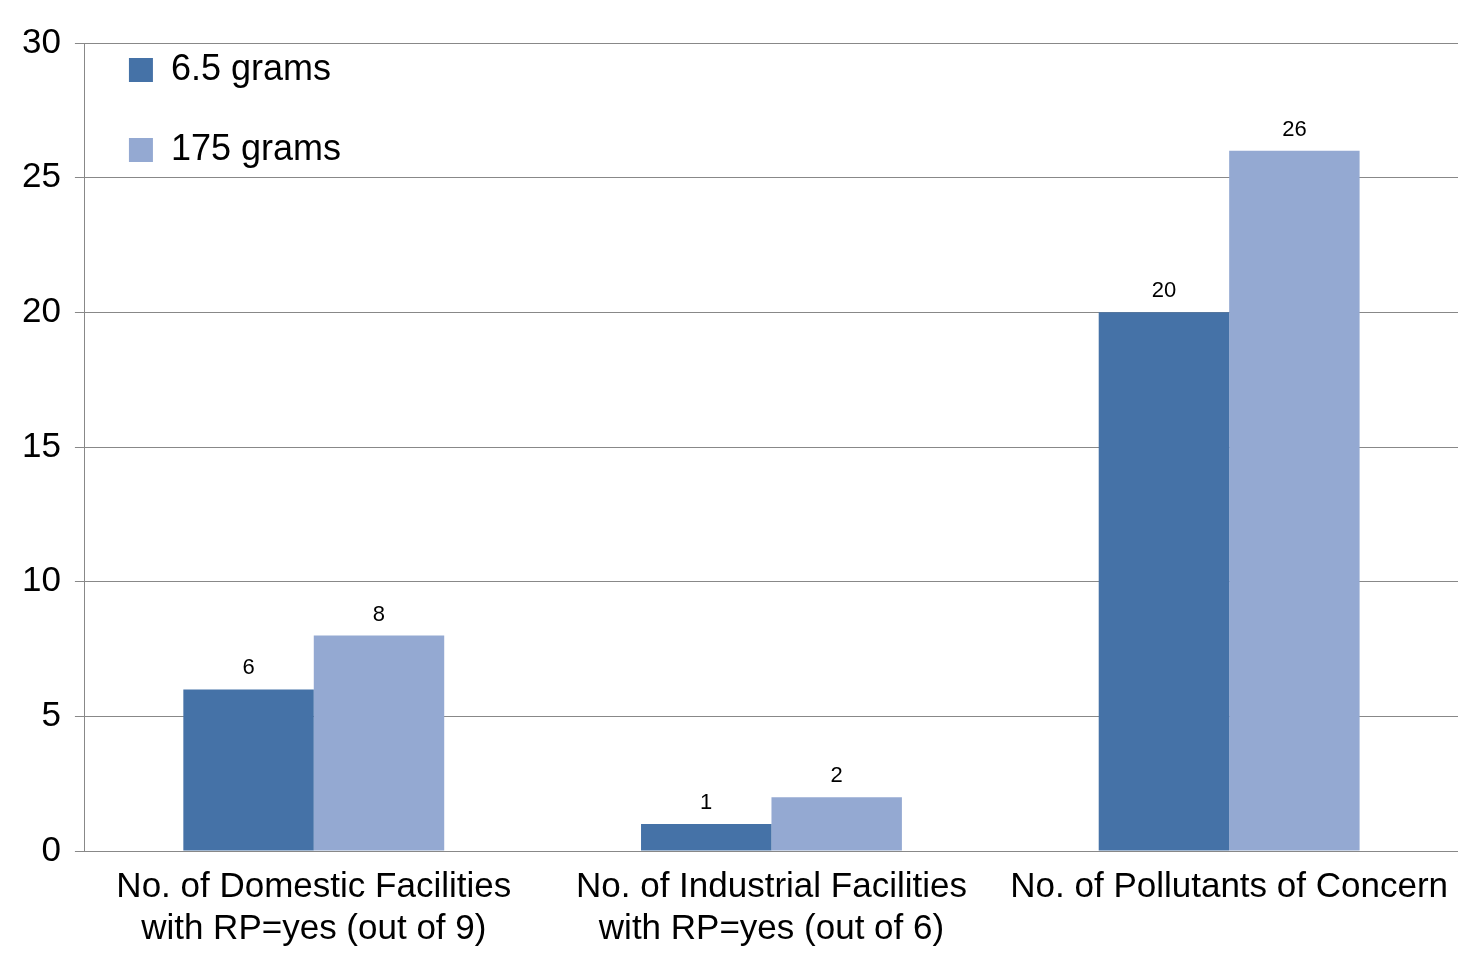  Describe the element at coordinates (41, 579) in the screenshot. I see `y-tick-label: 10` at that location.